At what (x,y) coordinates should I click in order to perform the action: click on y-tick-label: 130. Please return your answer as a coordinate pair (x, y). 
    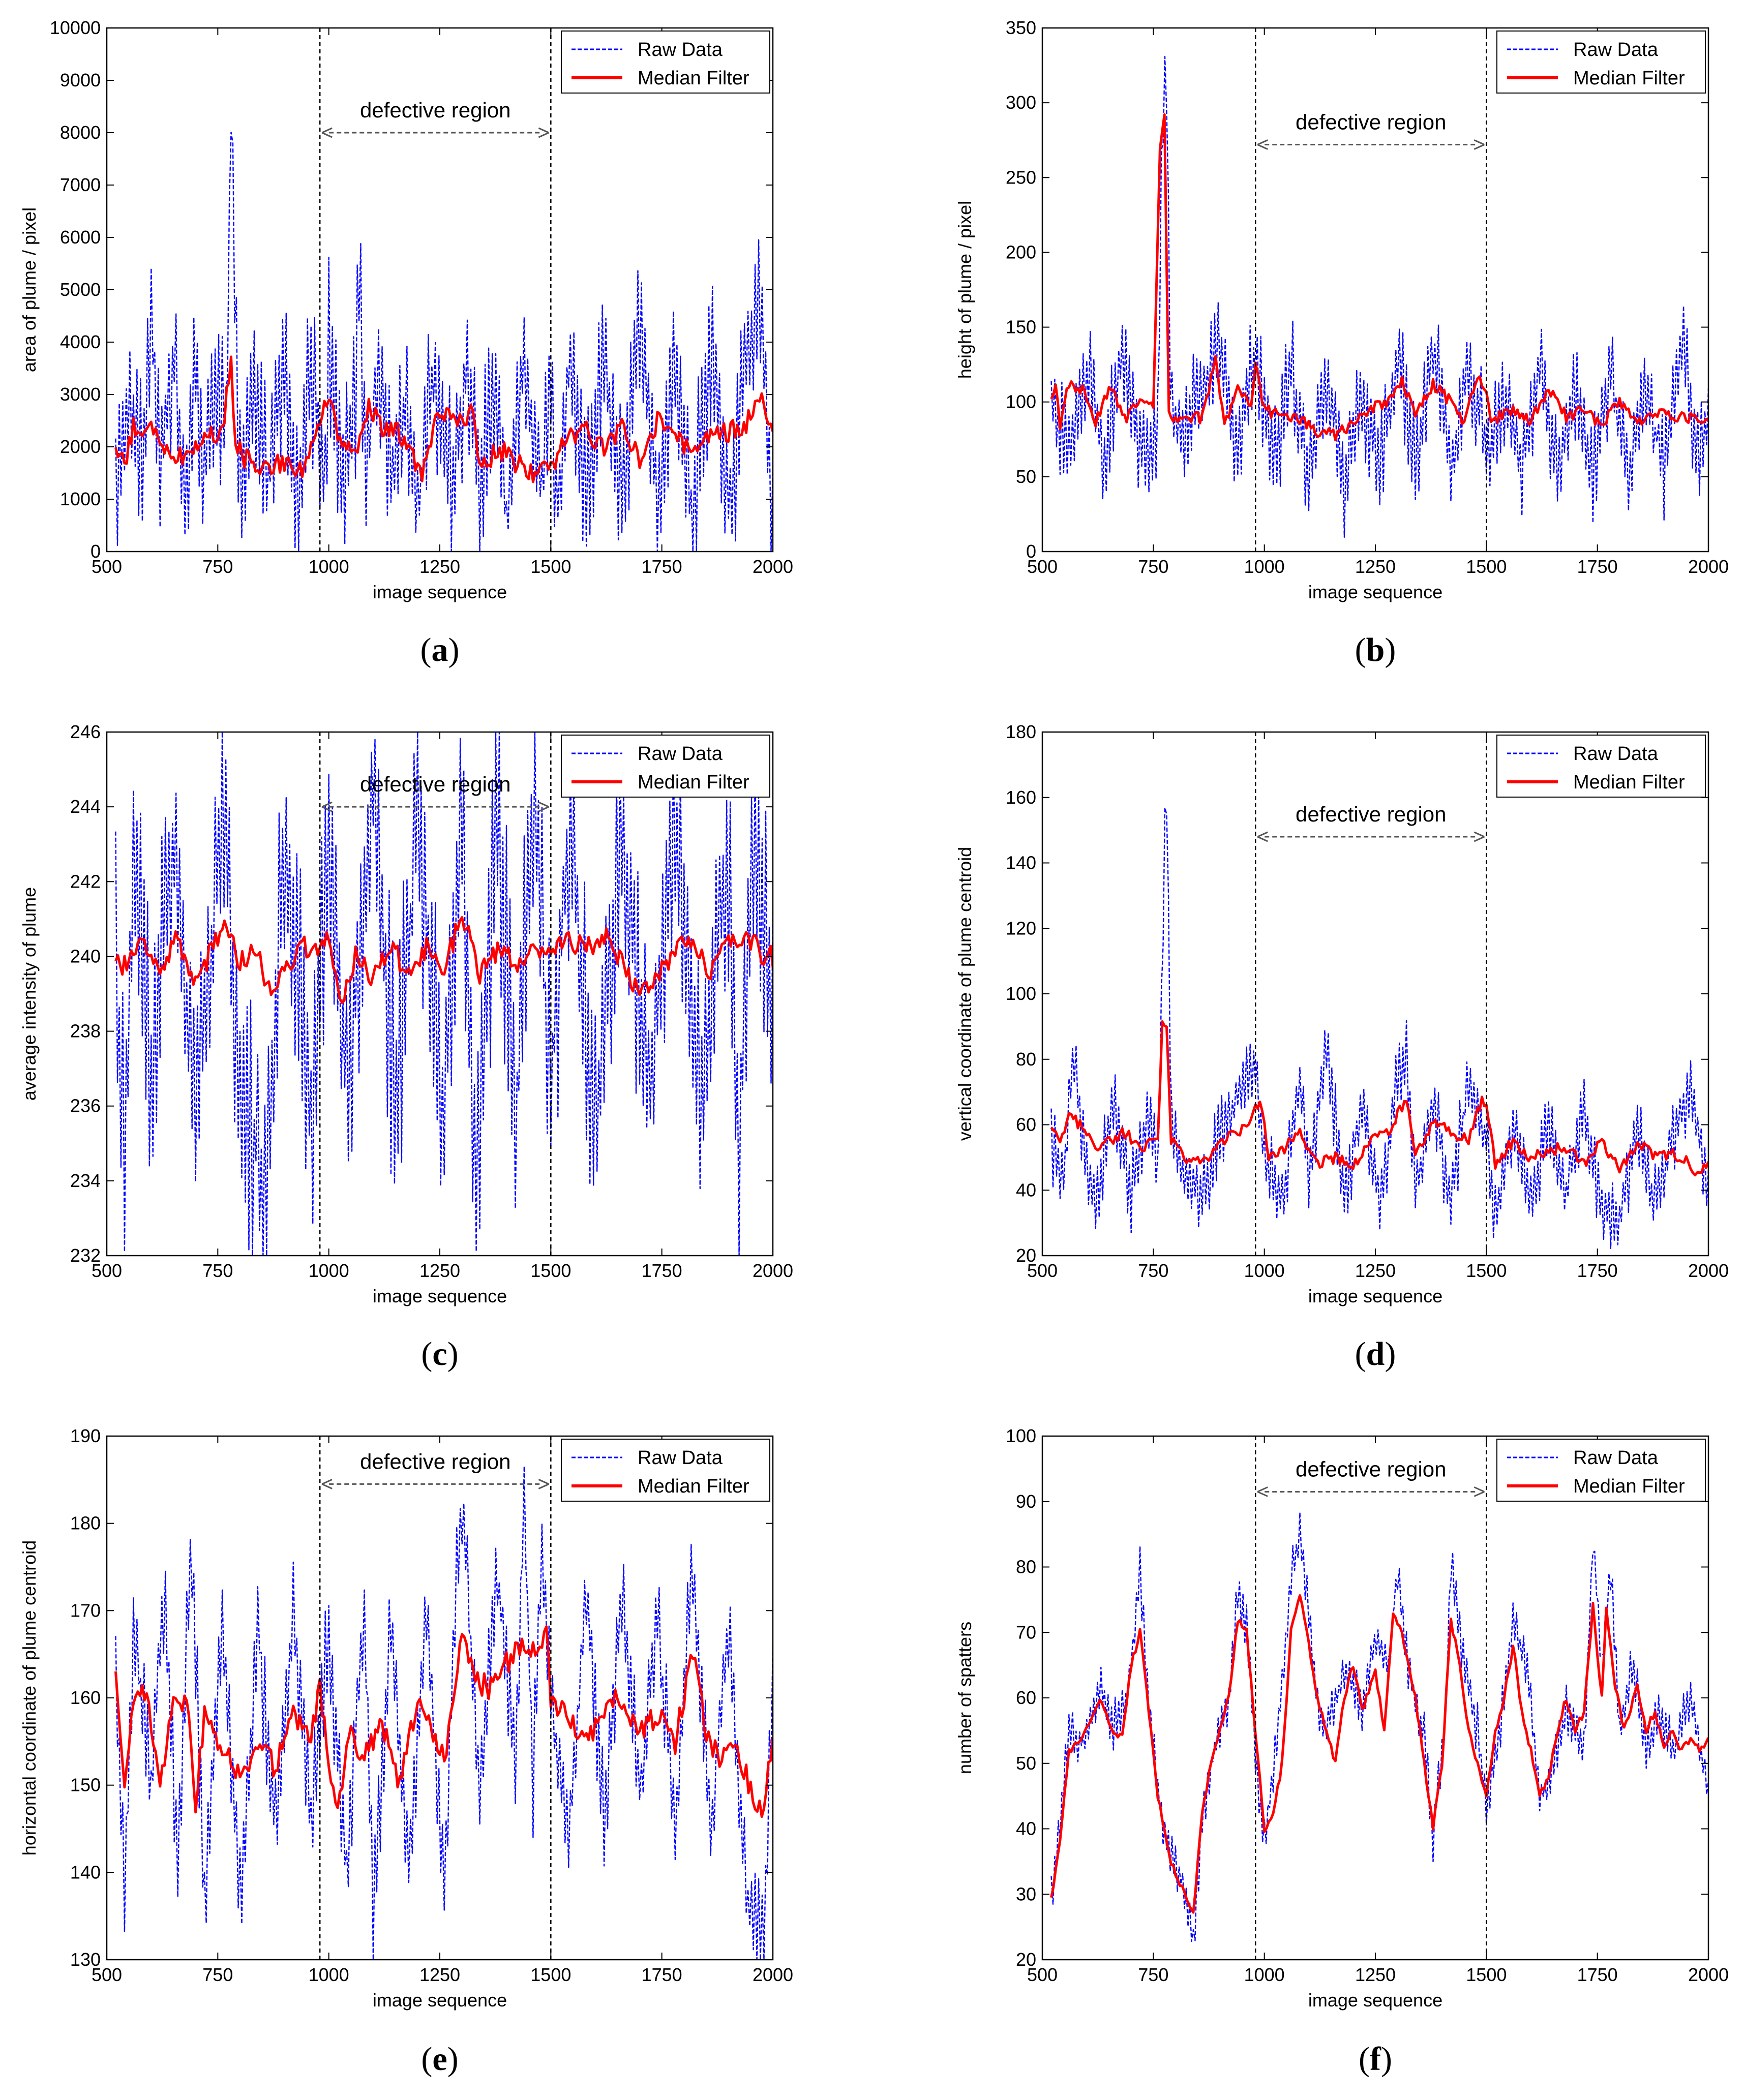
    Looking at the image, I should click on (85, 1959).